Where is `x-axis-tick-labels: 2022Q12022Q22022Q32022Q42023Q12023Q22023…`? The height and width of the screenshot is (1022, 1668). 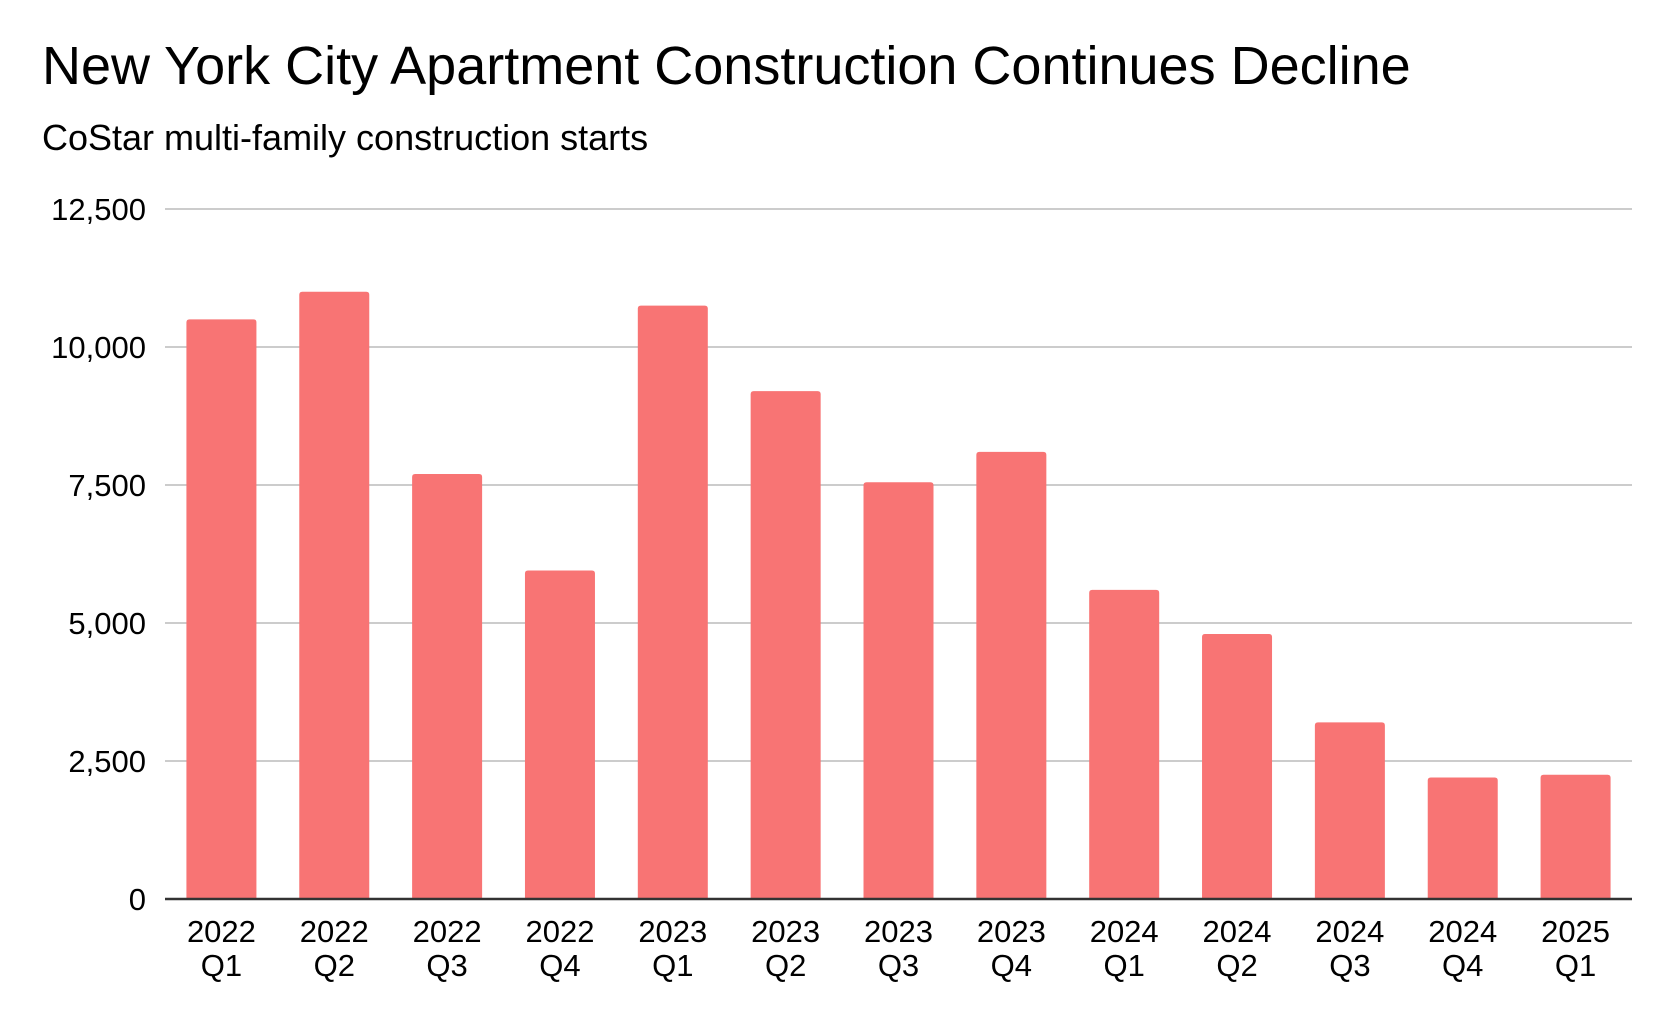
x-axis-tick-labels: 2022Q12022Q22022Q32022Q42023Q12023Q22023… is located at coordinates (898, 948).